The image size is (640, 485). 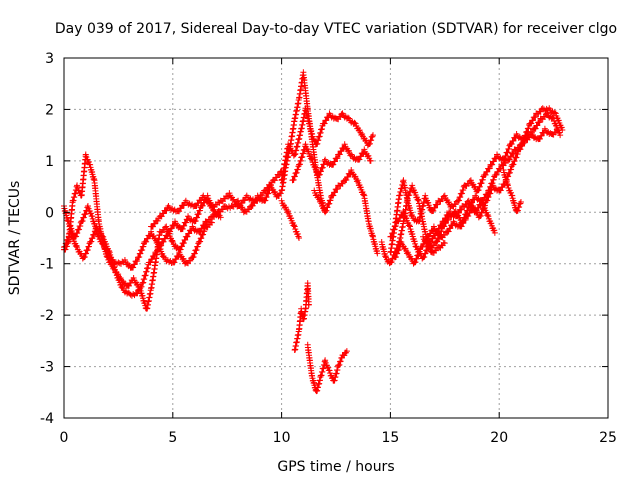 I want to click on y-tick-label: 2, so click(x=49, y=110).